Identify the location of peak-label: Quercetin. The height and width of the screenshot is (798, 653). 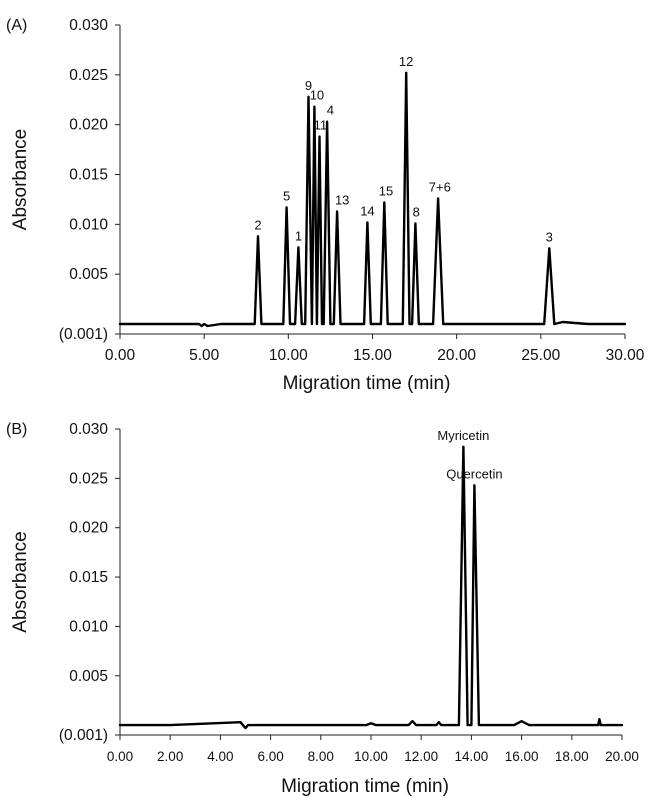
(474, 473).